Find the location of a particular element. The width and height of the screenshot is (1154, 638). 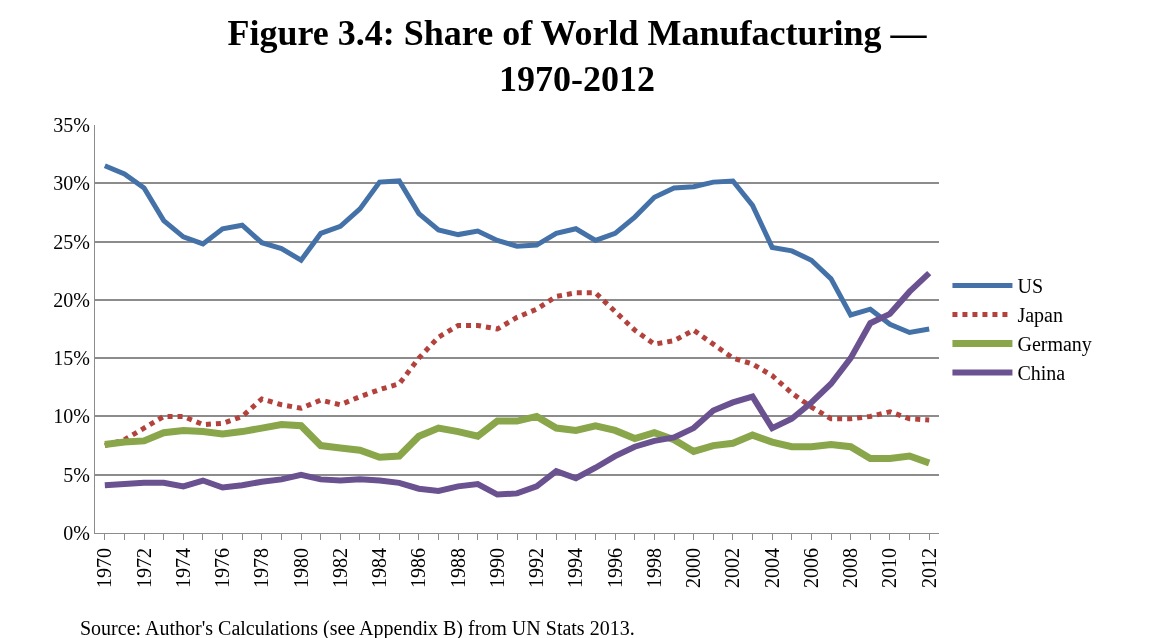

y-tick-label: 15% is located at coordinates (71, 358).